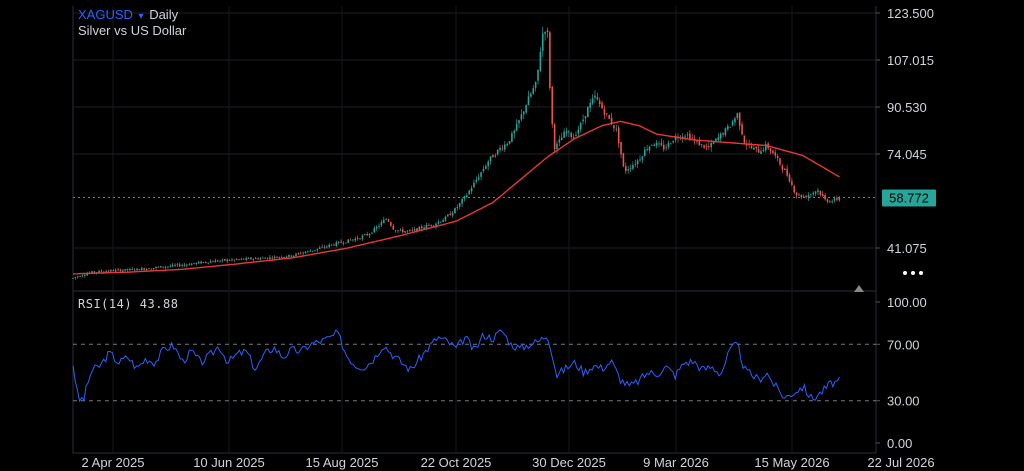  I want to click on rsi-tick-label: 100.00, so click(907, 302).